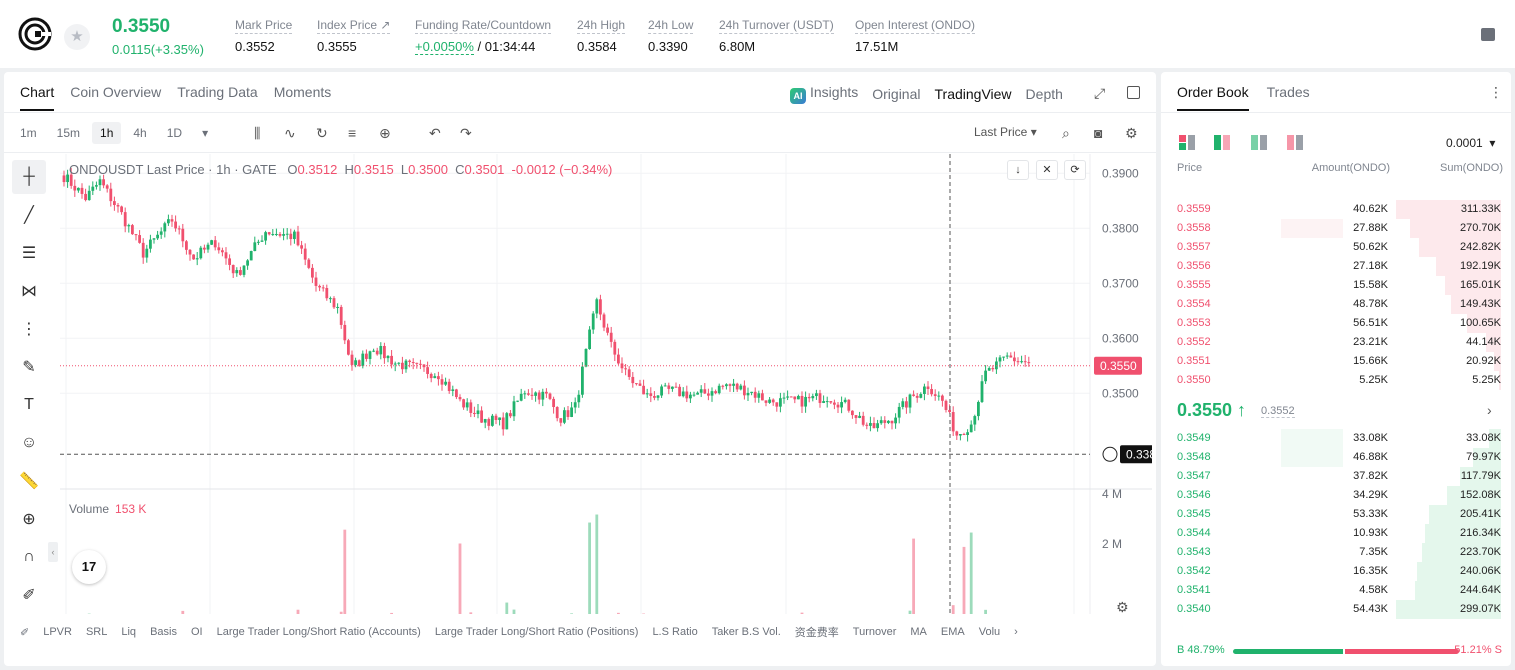  I want to click on candle-type-icon: ⫼, so click(257, 133).